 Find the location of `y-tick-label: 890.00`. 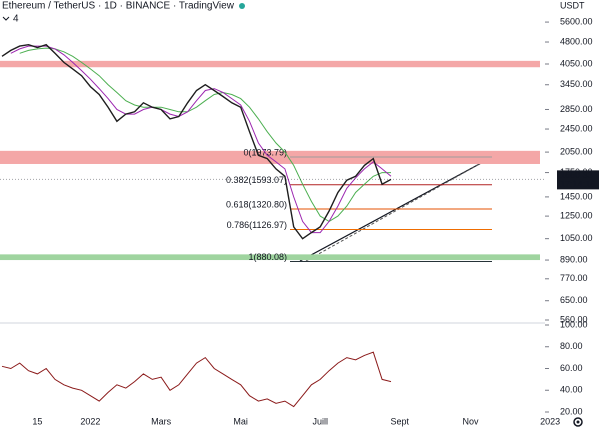

y-tick-label: 890.00 is located at coordinates (574, 259).